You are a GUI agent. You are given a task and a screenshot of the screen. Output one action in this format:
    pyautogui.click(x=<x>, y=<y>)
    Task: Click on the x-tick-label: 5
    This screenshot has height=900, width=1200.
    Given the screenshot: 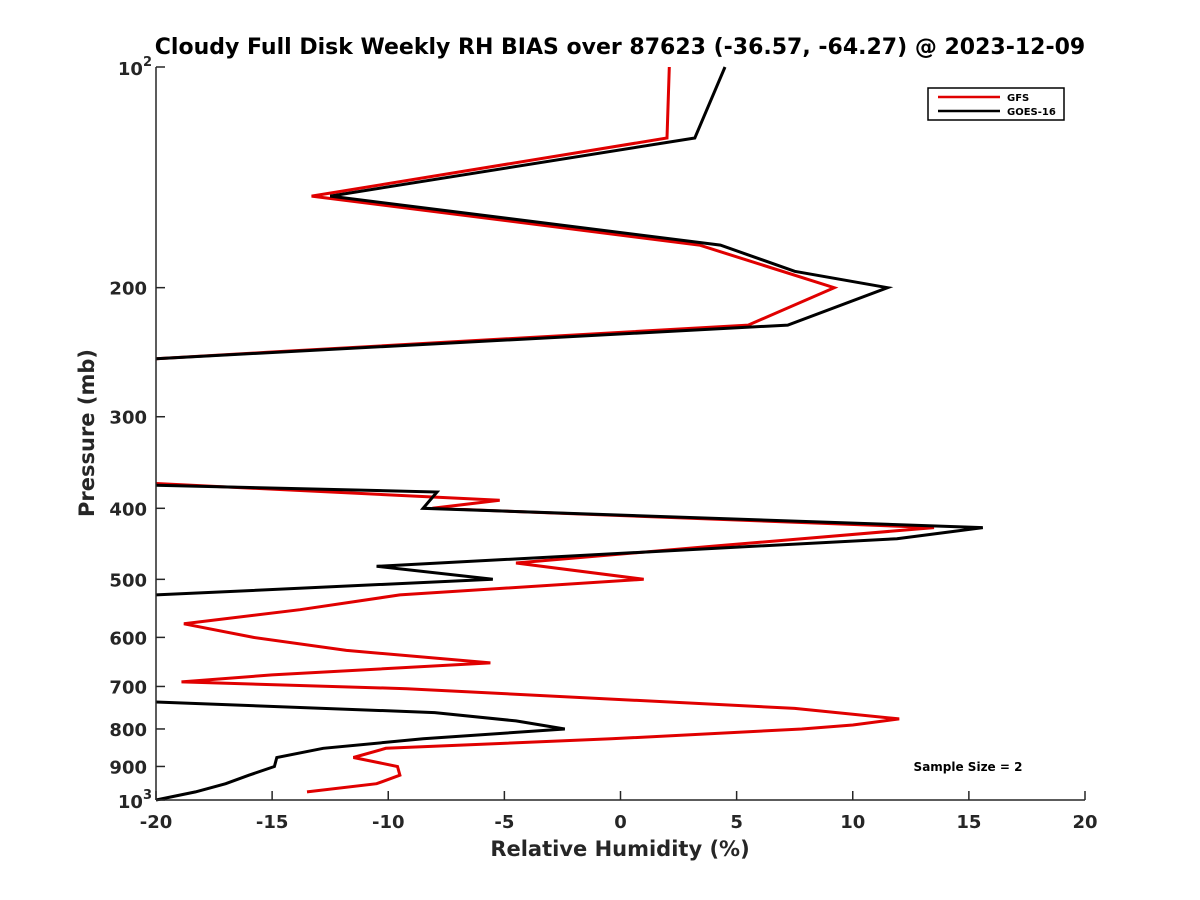 What is the action you would take?
    pyautogui.click(x=736, y=822)
    